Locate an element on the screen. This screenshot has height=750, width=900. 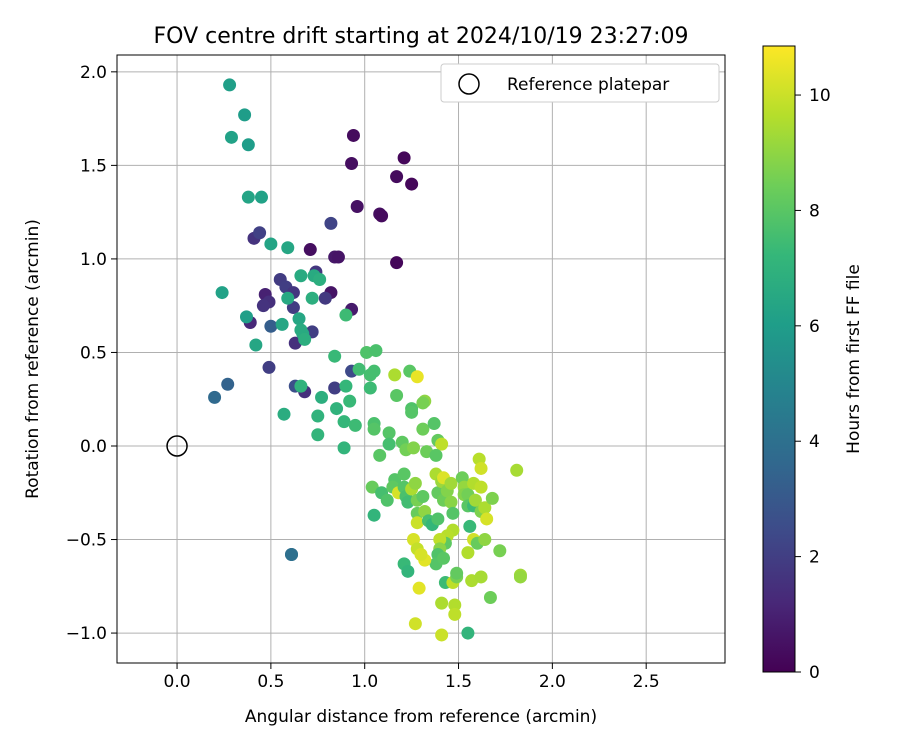
legend-label: Reference platepar is located at coordinates (588, 85).